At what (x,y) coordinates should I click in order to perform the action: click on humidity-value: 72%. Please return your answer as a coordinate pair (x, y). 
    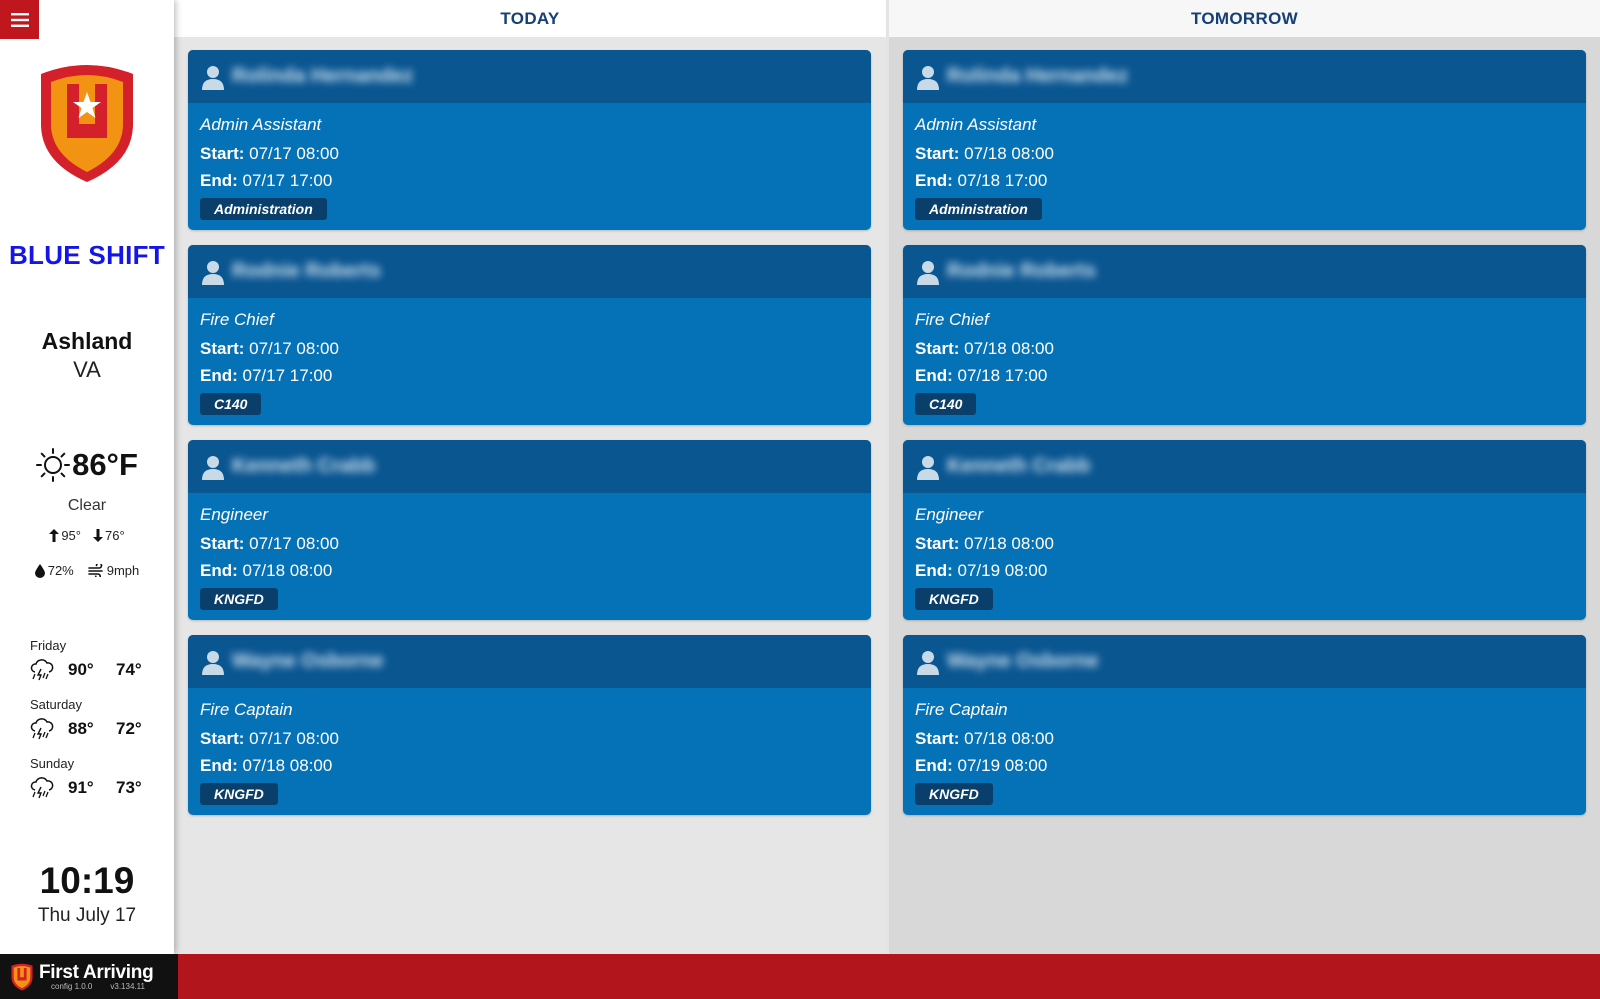
    Looking at the image, I should click on (60, 570).